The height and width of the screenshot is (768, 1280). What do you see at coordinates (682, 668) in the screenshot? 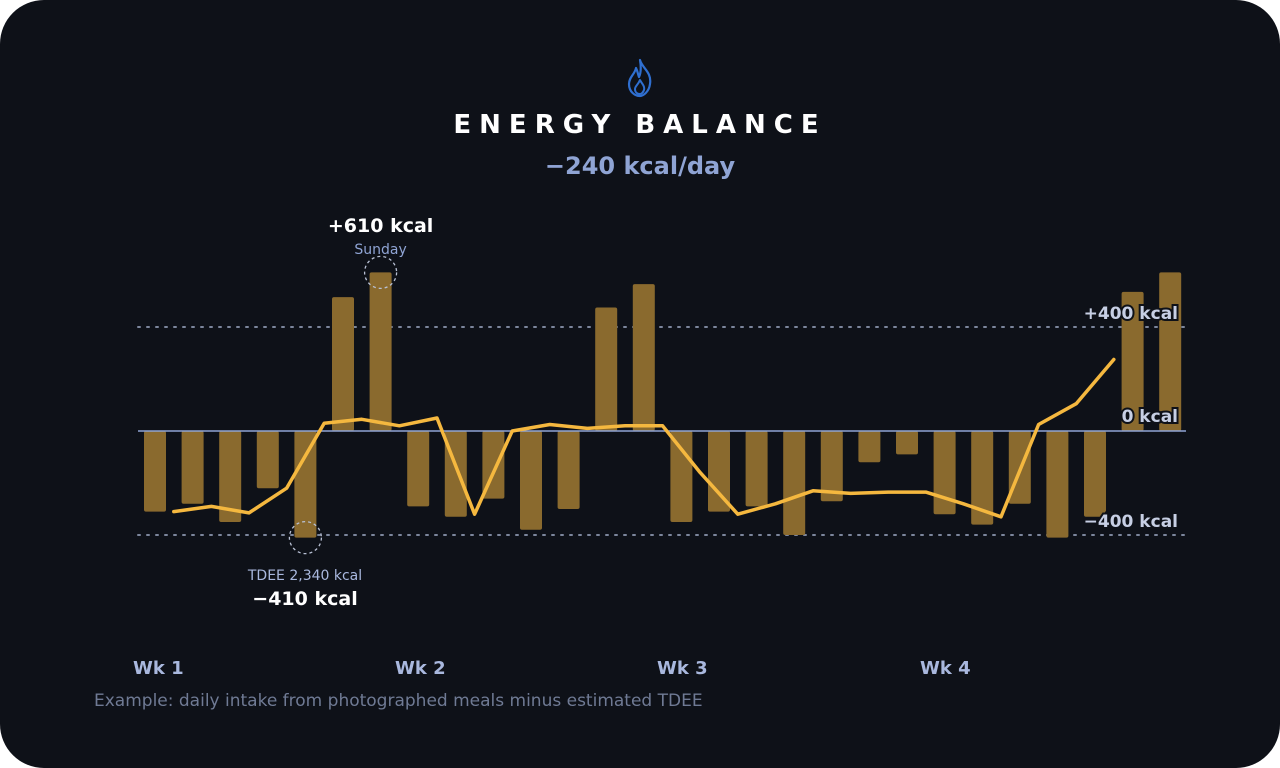
I see `week-label: Wk 3` at bounding box center [682, 668].